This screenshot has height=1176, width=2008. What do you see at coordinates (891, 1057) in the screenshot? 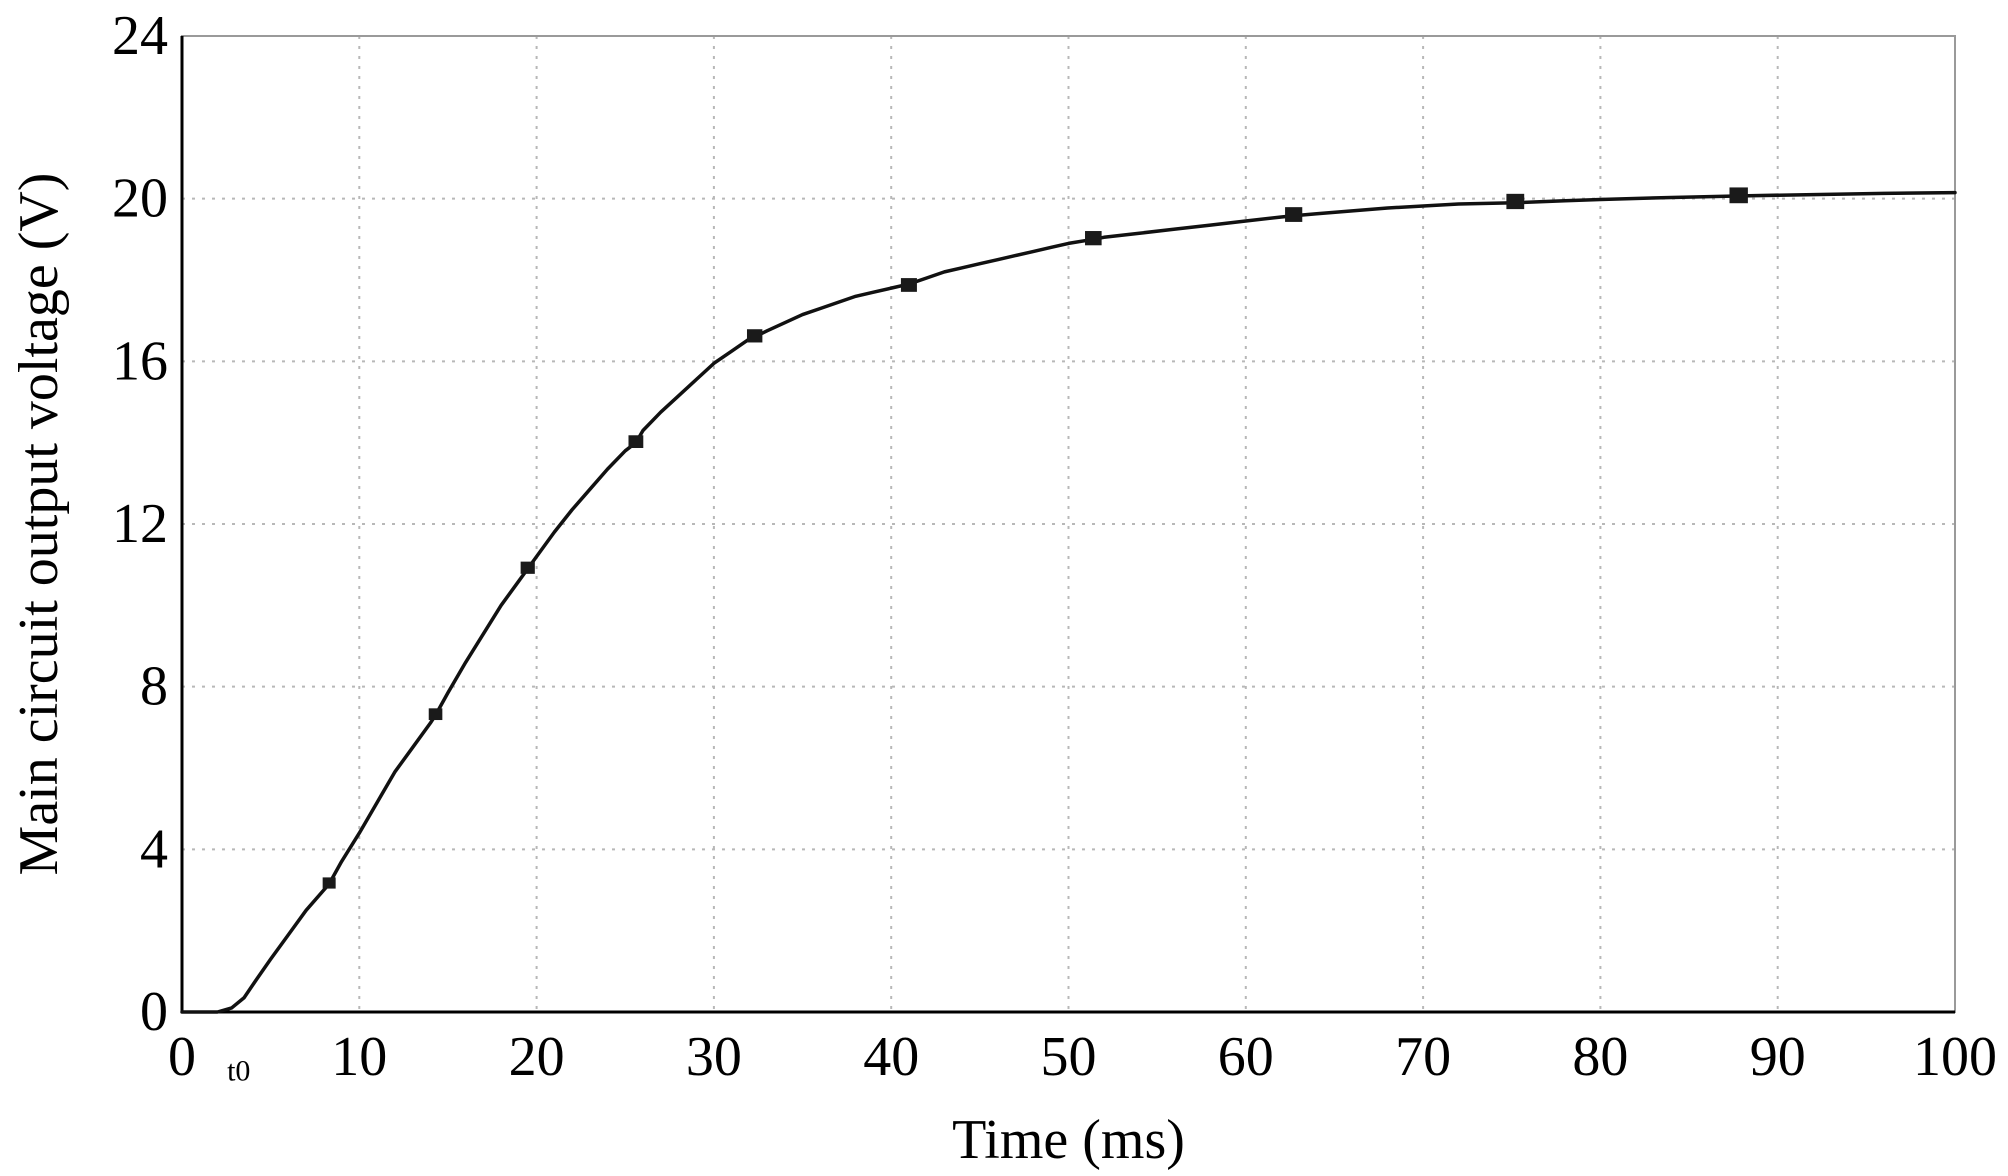
I see `x-tick-label-40: 40` at bounding box center [891, 1057].